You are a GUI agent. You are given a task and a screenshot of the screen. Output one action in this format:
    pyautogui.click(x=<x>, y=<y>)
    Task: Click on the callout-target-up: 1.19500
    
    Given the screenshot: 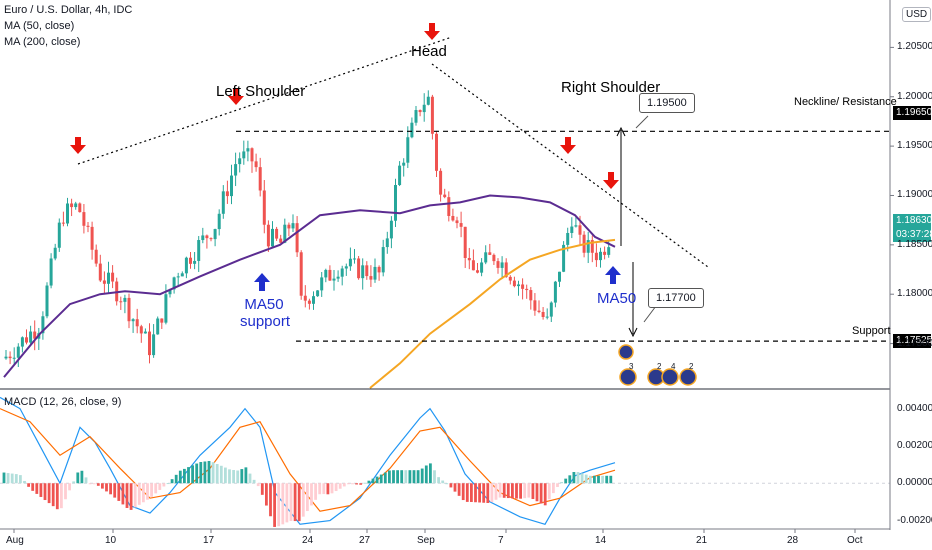 What is the action you would take?
    pyautogui.click(x=667, y=103)
    